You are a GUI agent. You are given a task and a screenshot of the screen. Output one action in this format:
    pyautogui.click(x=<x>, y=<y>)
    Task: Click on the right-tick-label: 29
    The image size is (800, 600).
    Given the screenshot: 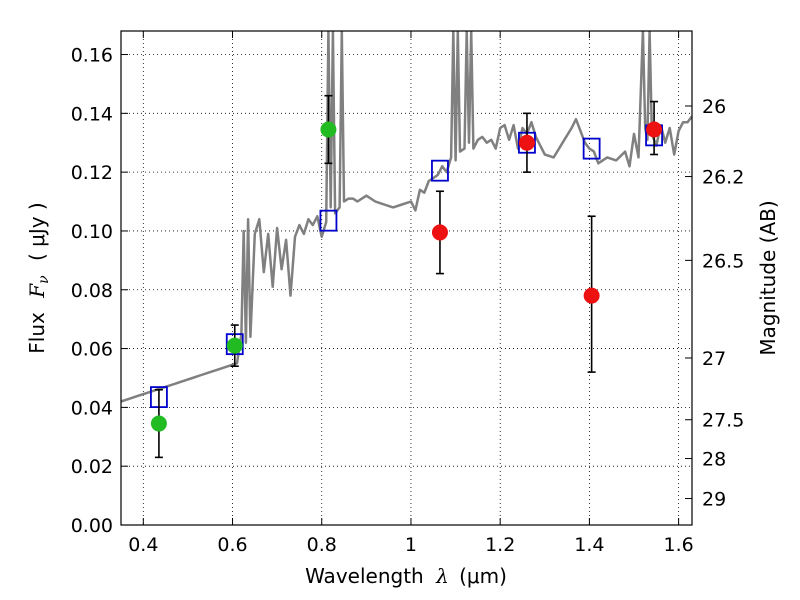 What is the action you would take?
    pyautogui.click(x=714, y=500)
    